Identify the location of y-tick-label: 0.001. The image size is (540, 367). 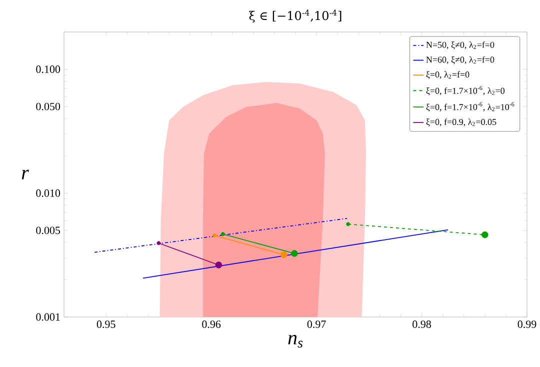
(48, 317).